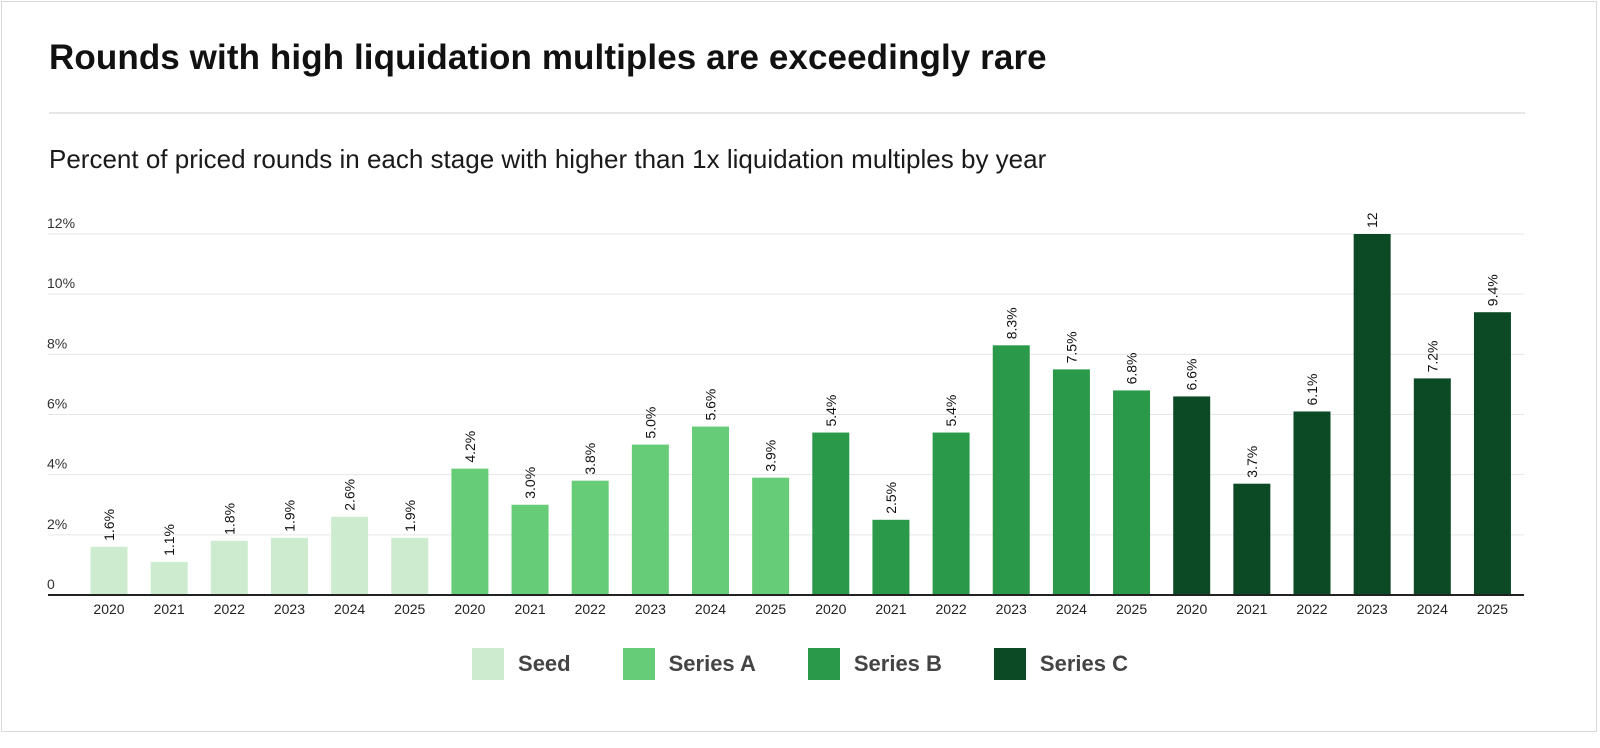 The height and width of the screenshot is (748, 1600). What do you see at coordinates (57, 524) in the screenshot?
I see `y-tick-label: 2%` at bounding box center [57, 524].